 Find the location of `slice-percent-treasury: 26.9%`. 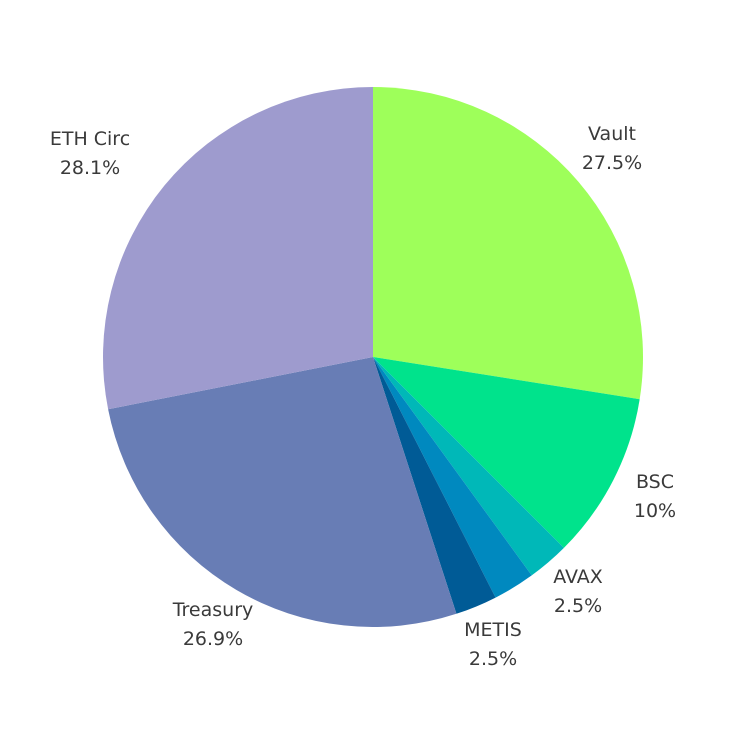

slice-percent-treasury: 26.9% is located at coordinates (213, 639).